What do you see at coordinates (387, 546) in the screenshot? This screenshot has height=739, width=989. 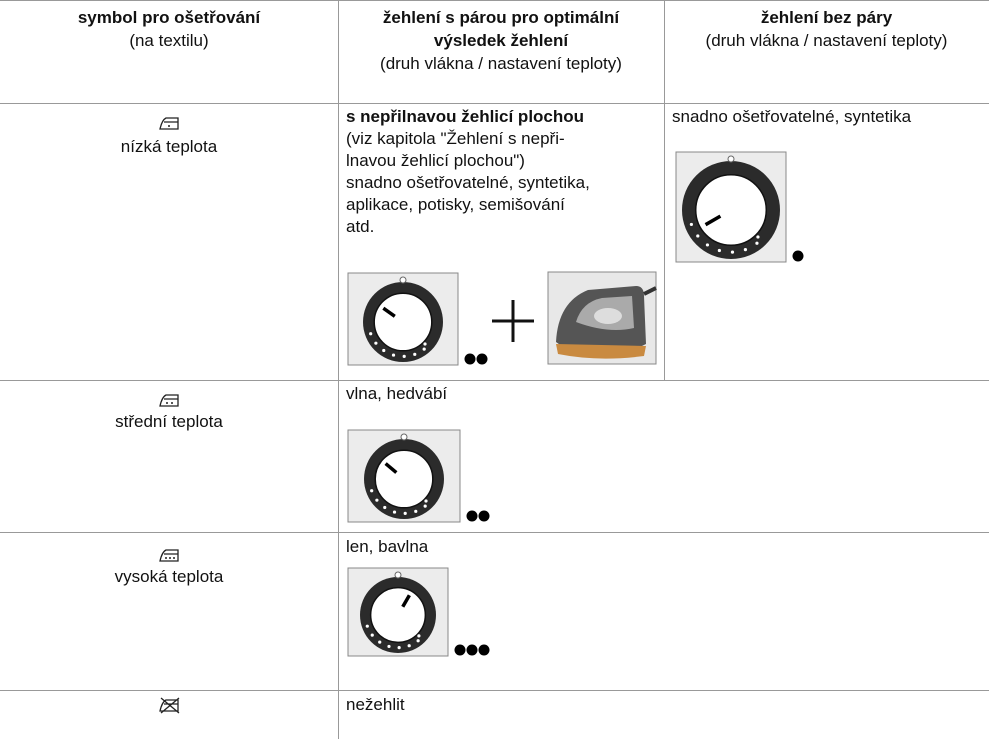 I see `cell-text: len, bavlna` at bounding box center [387, 546].